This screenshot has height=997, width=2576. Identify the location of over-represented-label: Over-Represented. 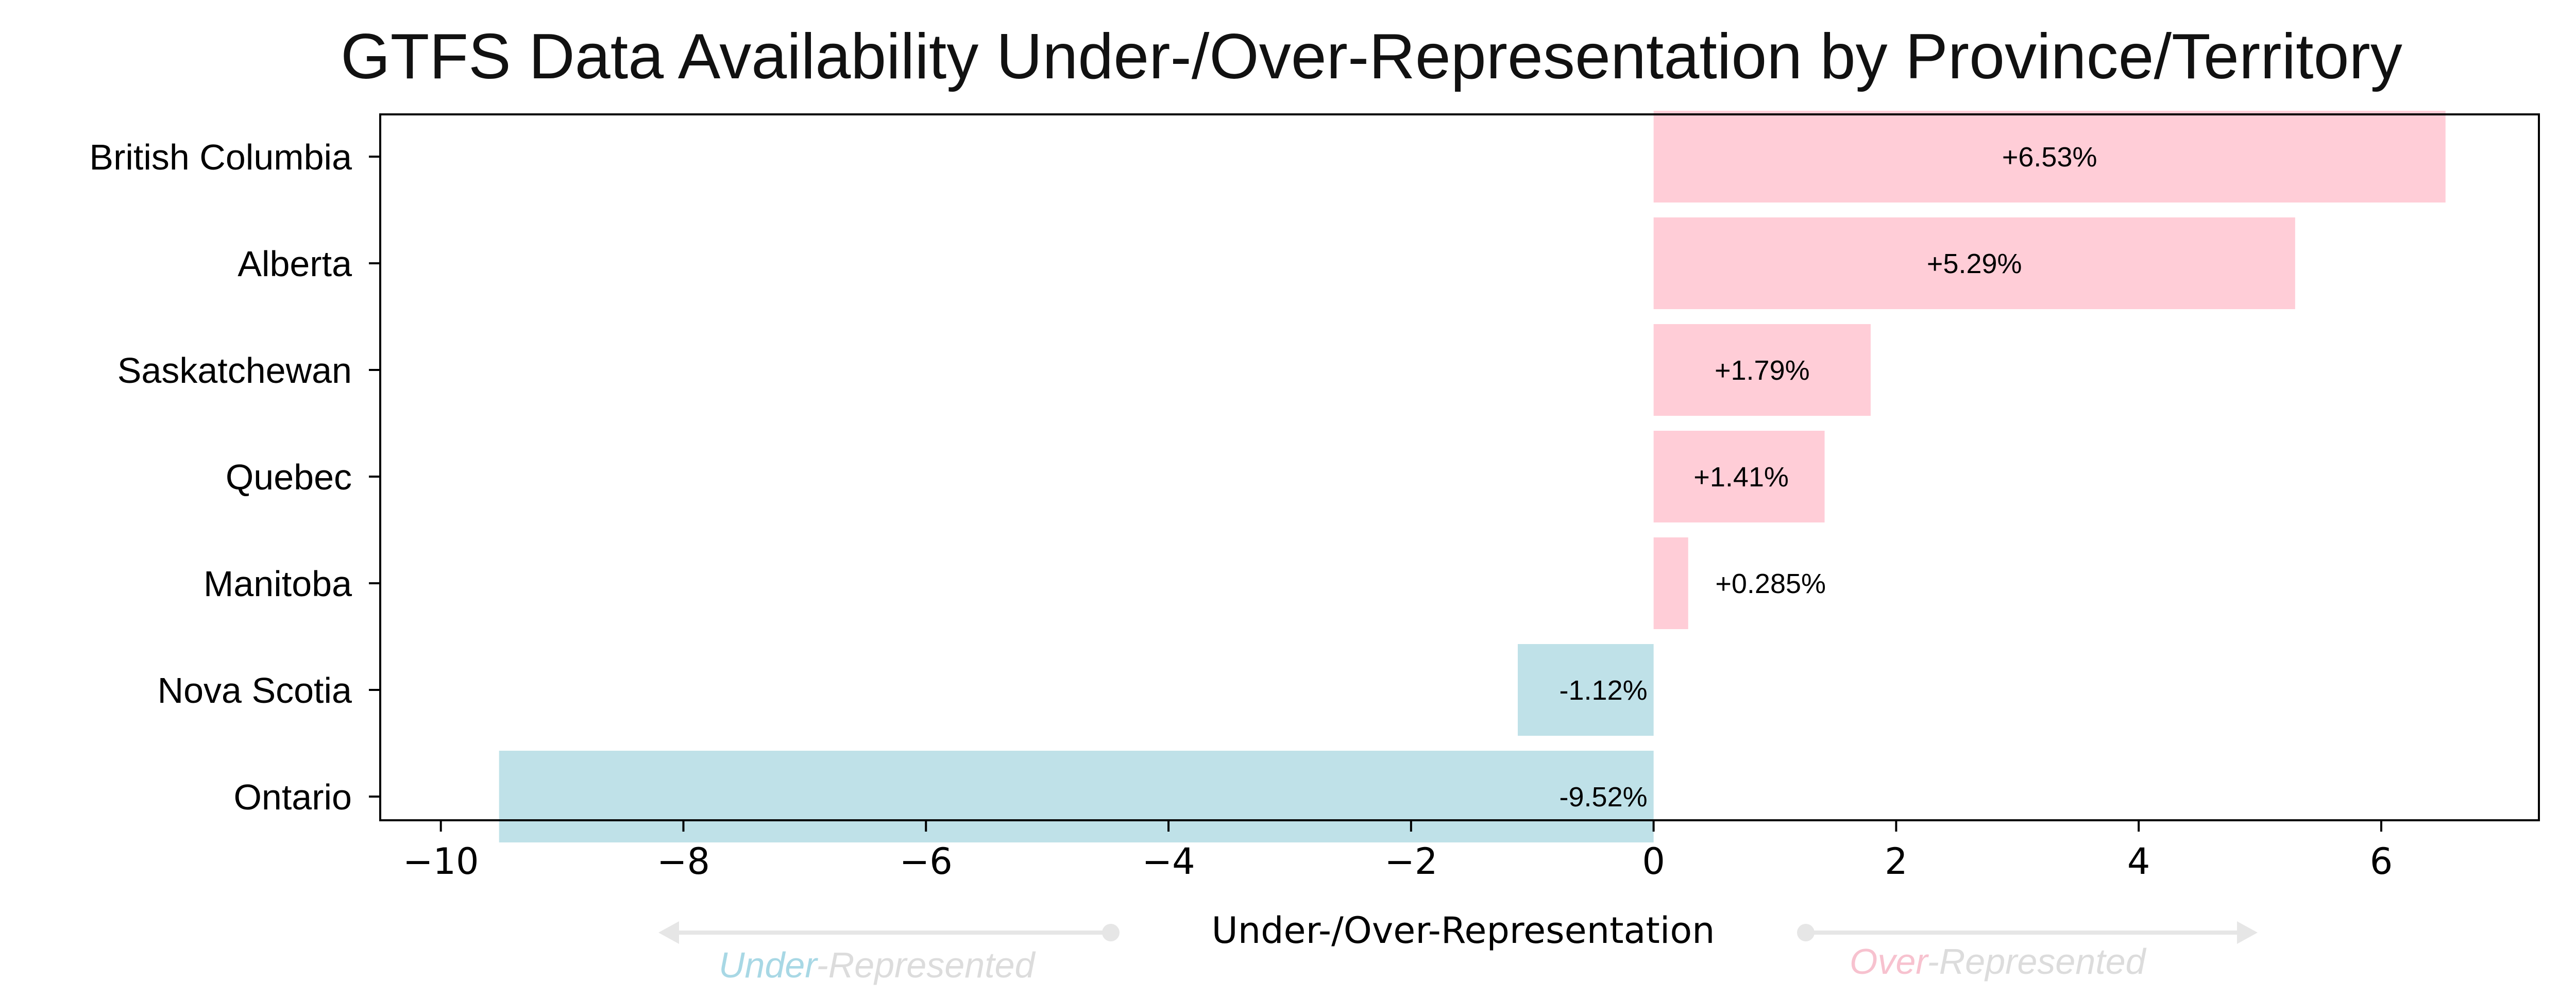
(1998, 961).